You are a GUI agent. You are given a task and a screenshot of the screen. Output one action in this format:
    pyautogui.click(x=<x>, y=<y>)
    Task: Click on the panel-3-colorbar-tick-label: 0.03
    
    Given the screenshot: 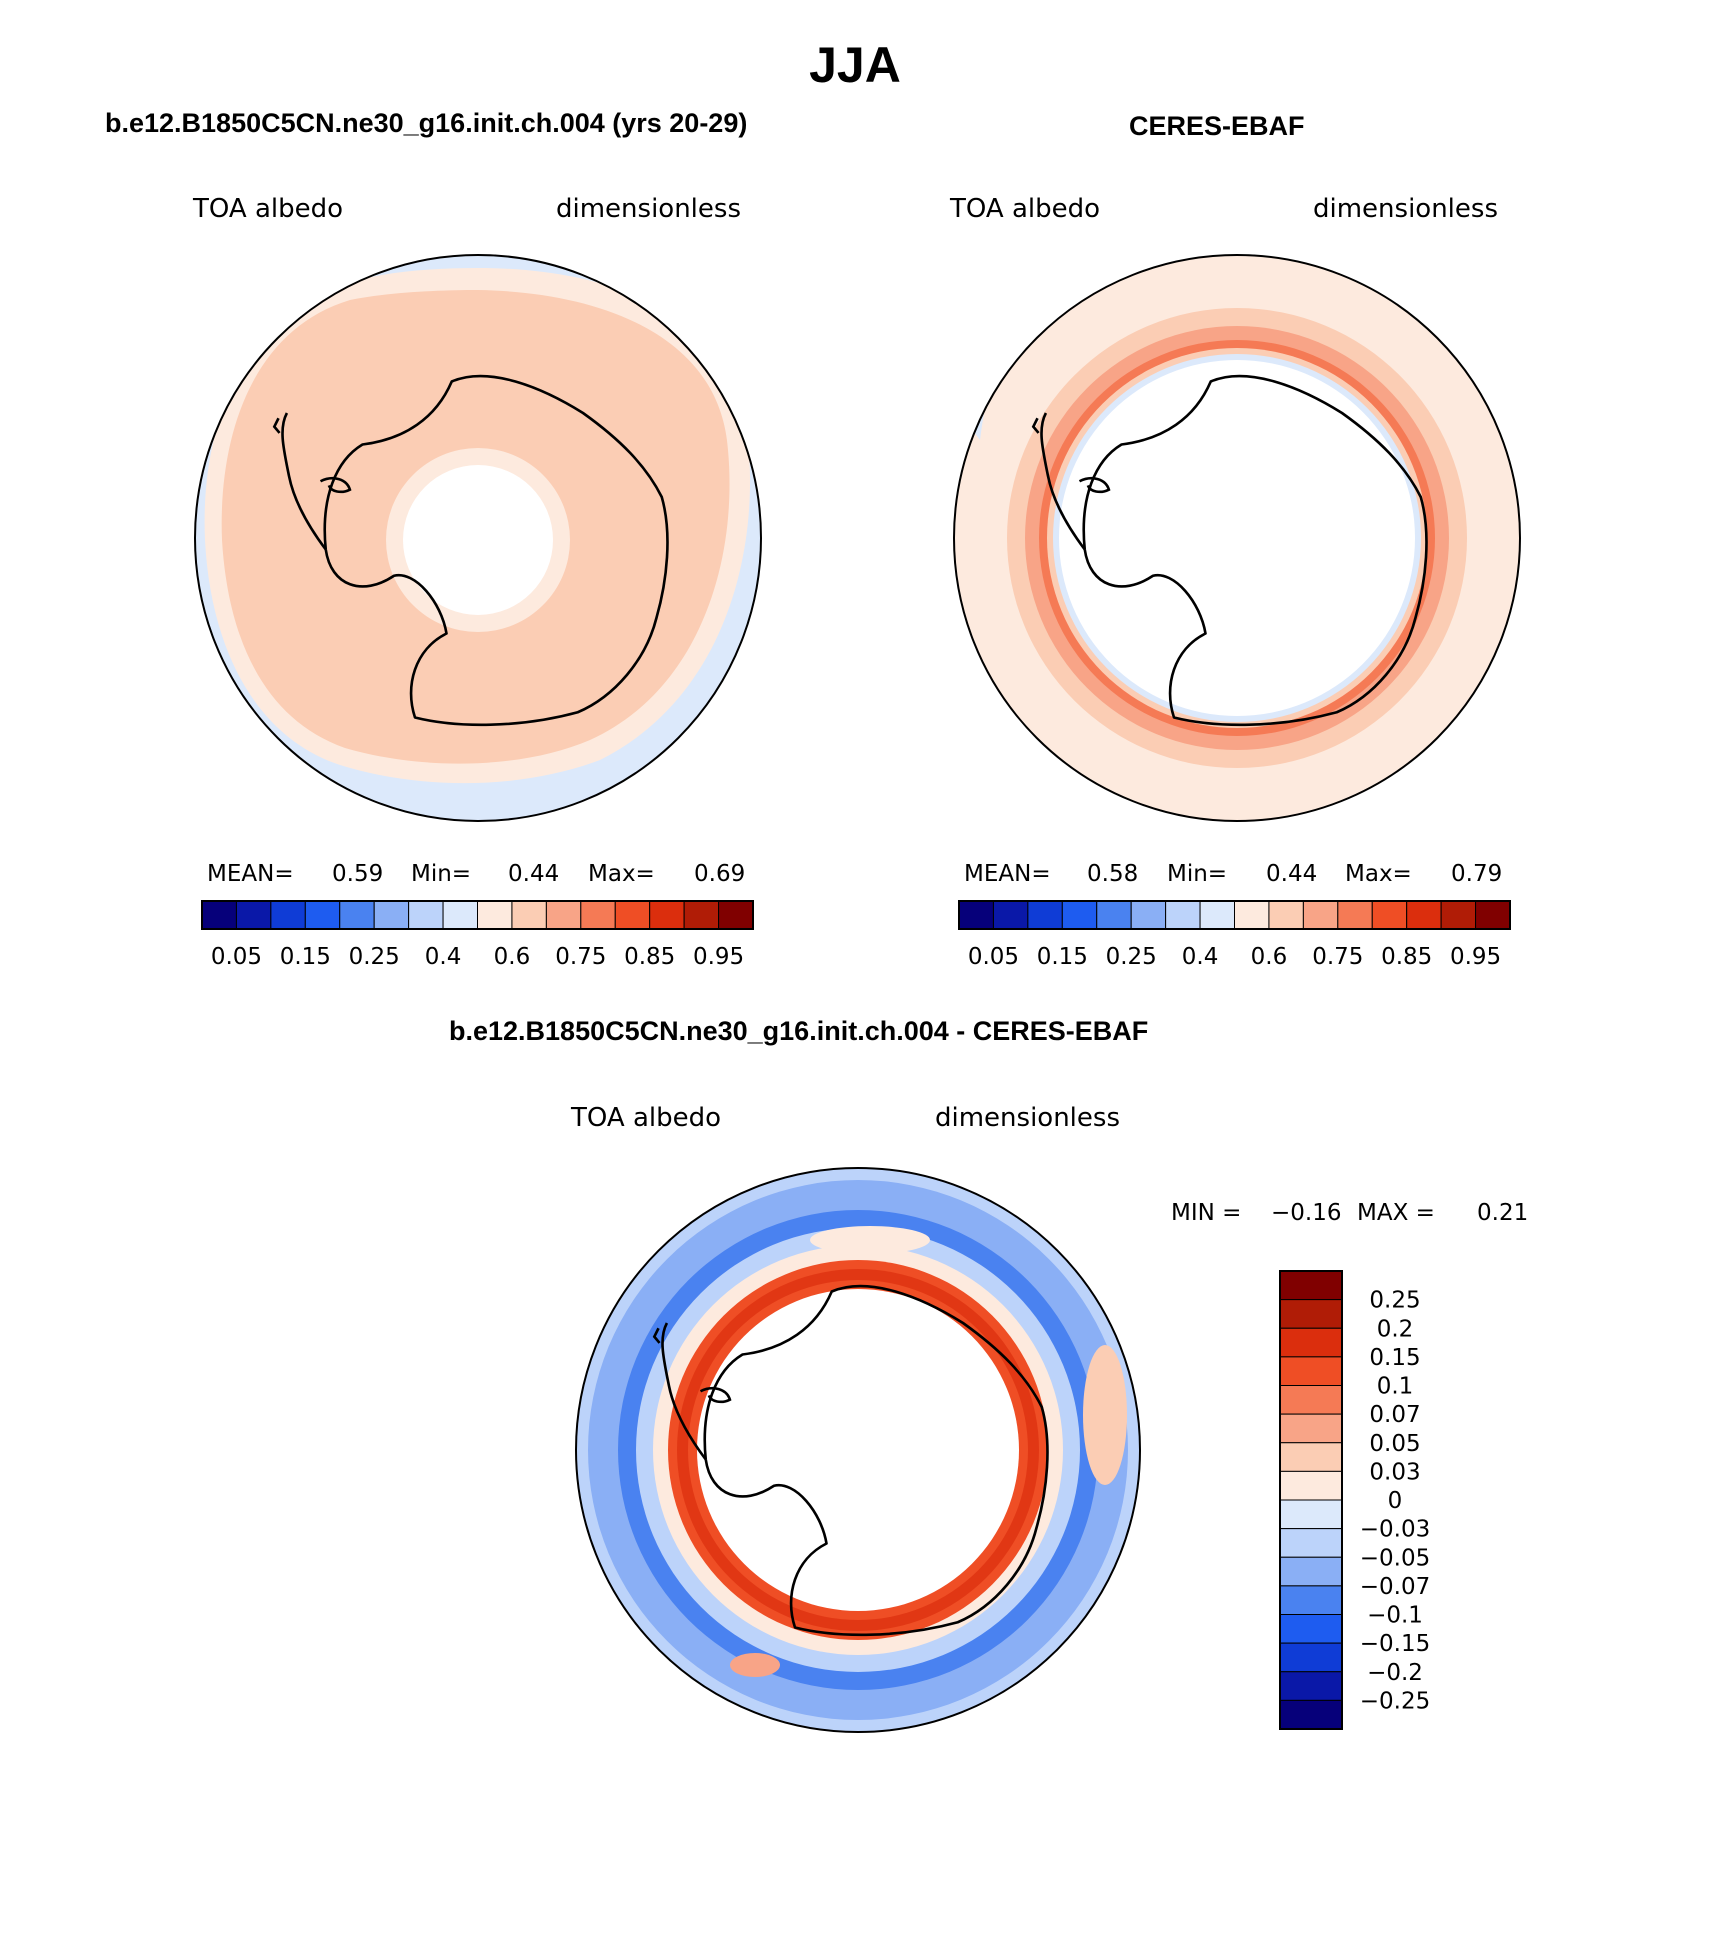 What is the action you would take?
    pyautogui.click(x=1394, y=1472)
    